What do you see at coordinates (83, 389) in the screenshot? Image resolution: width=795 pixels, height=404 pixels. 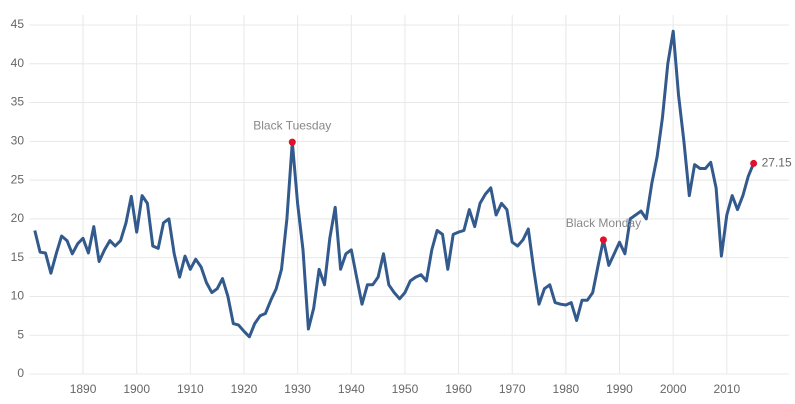 I see `x-tick-label: 1890` at bounding box center [83, 389].